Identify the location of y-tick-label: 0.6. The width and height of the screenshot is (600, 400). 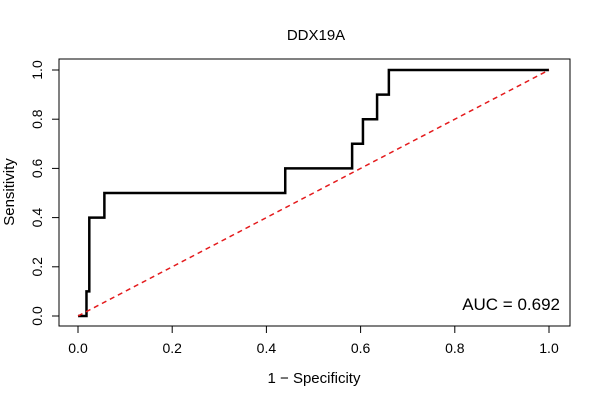
(37, 168).